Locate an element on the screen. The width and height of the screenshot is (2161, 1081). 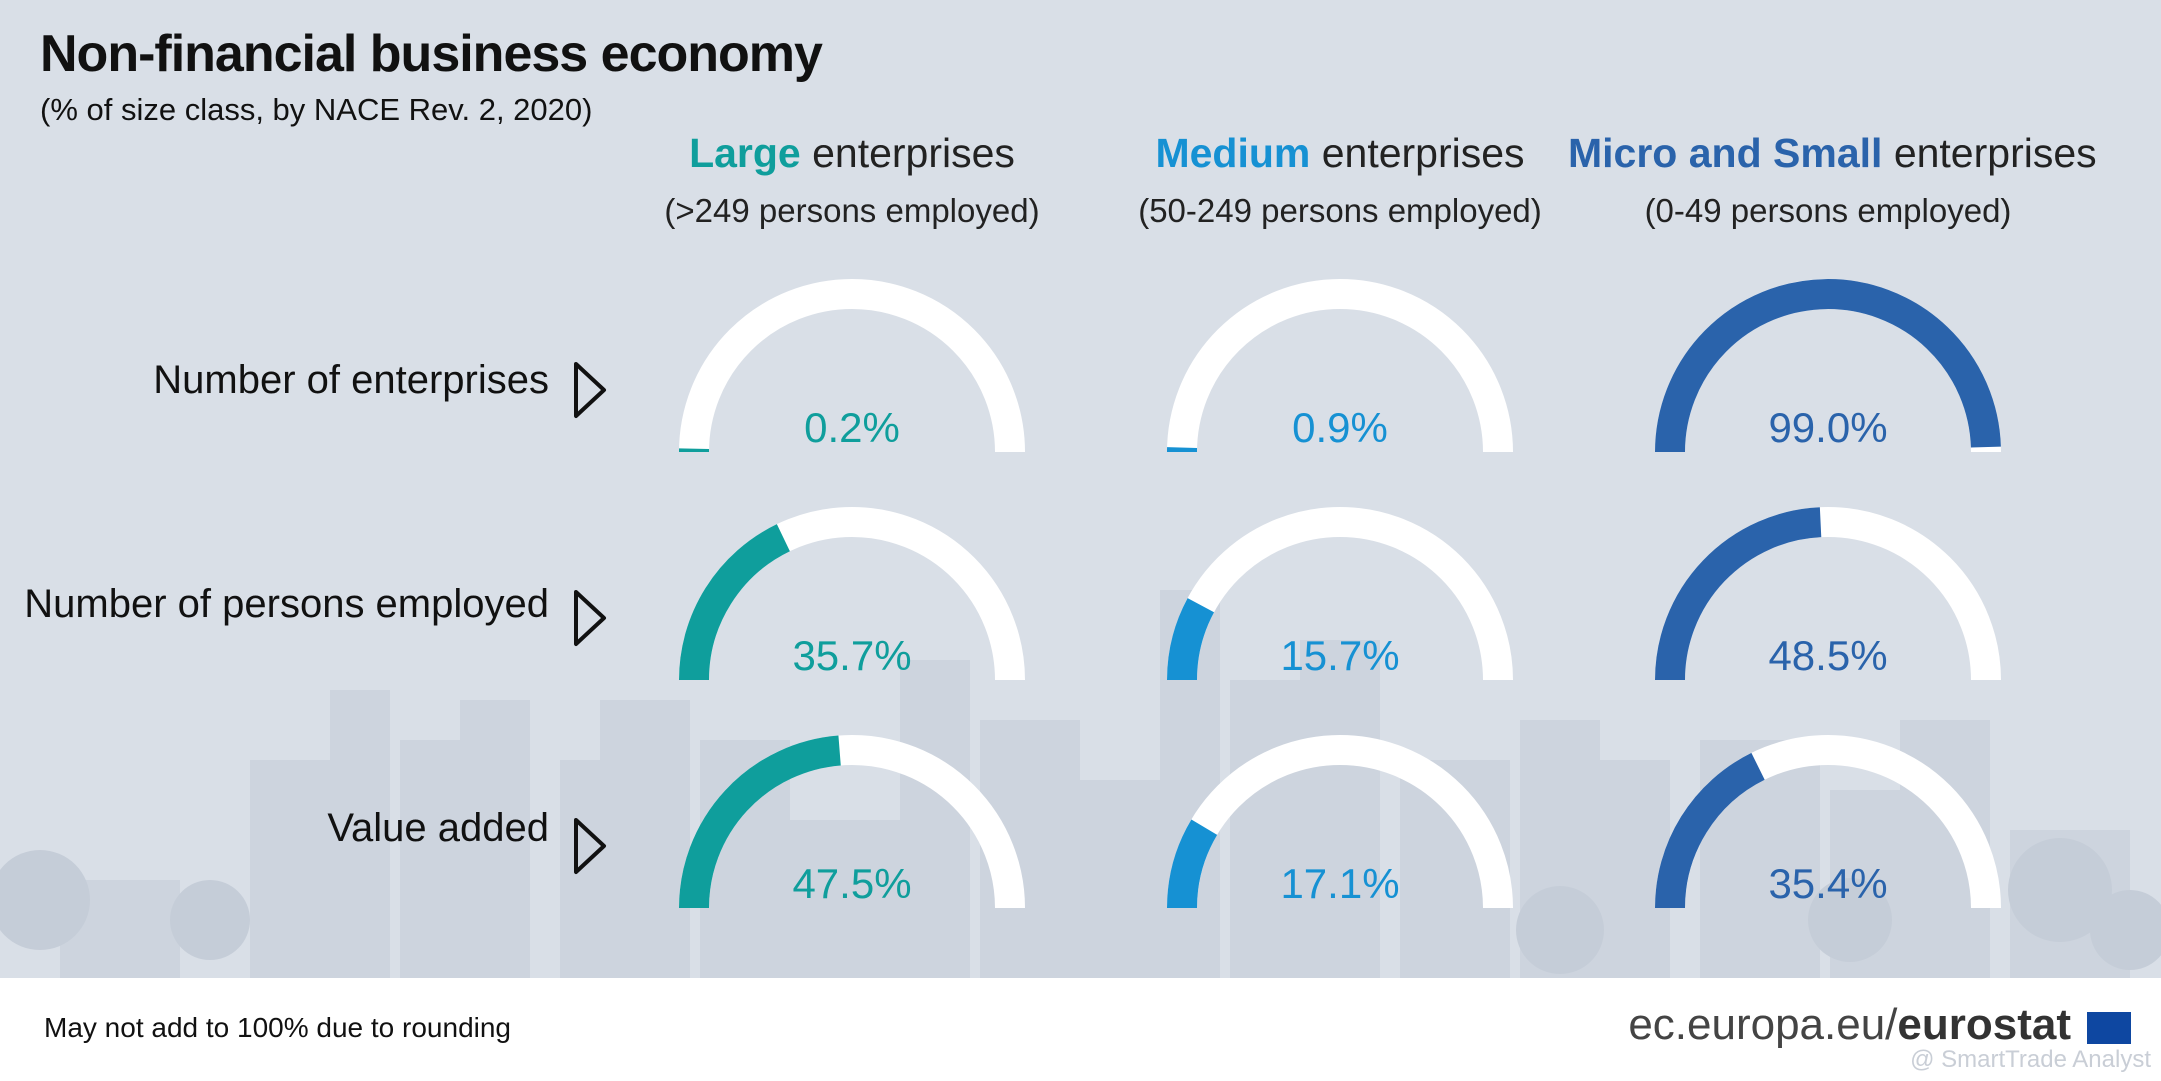
gauge-value-label-value-added-micro-and-small-enterprises: 35.4% is located at coordinates (1827, 883).